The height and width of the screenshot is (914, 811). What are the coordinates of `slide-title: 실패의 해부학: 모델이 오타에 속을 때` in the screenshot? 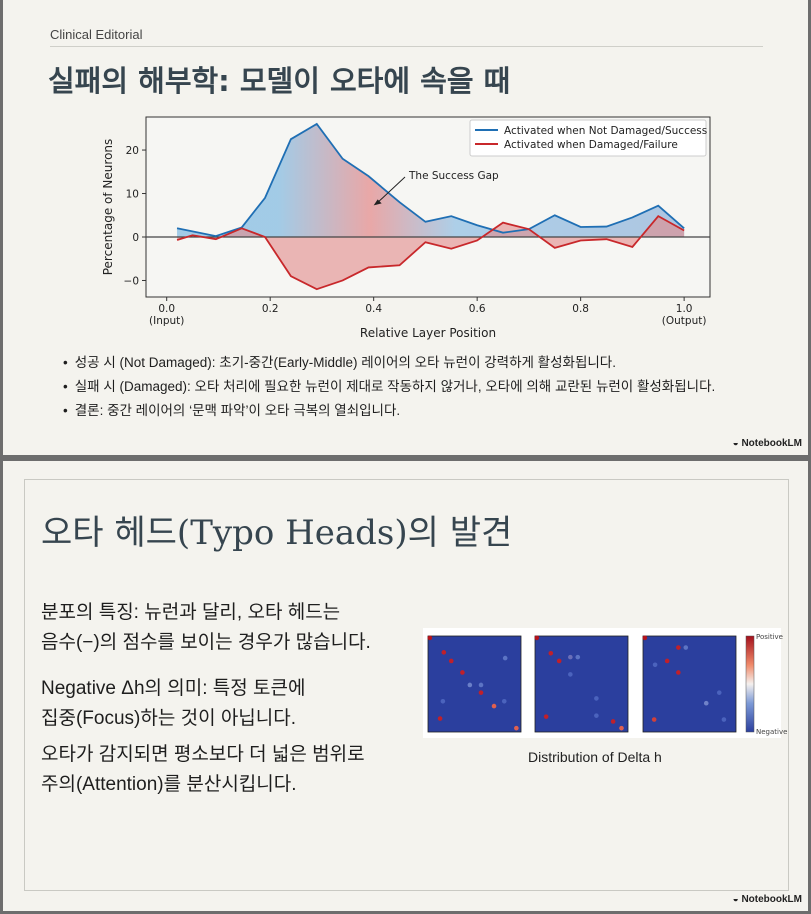 It's located at (279, 81).